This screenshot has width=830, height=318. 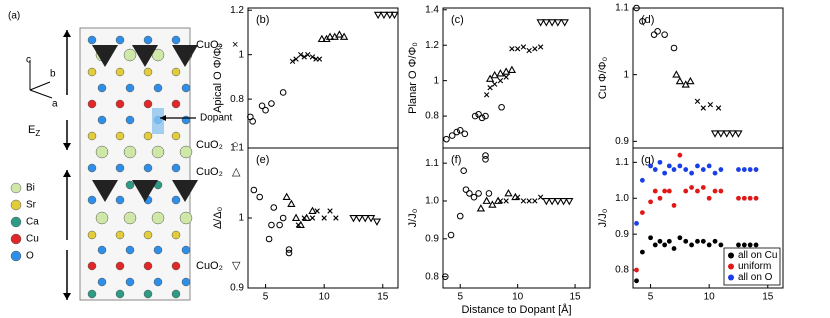 I want to click on unit-cell, so click(x=135, y=164).